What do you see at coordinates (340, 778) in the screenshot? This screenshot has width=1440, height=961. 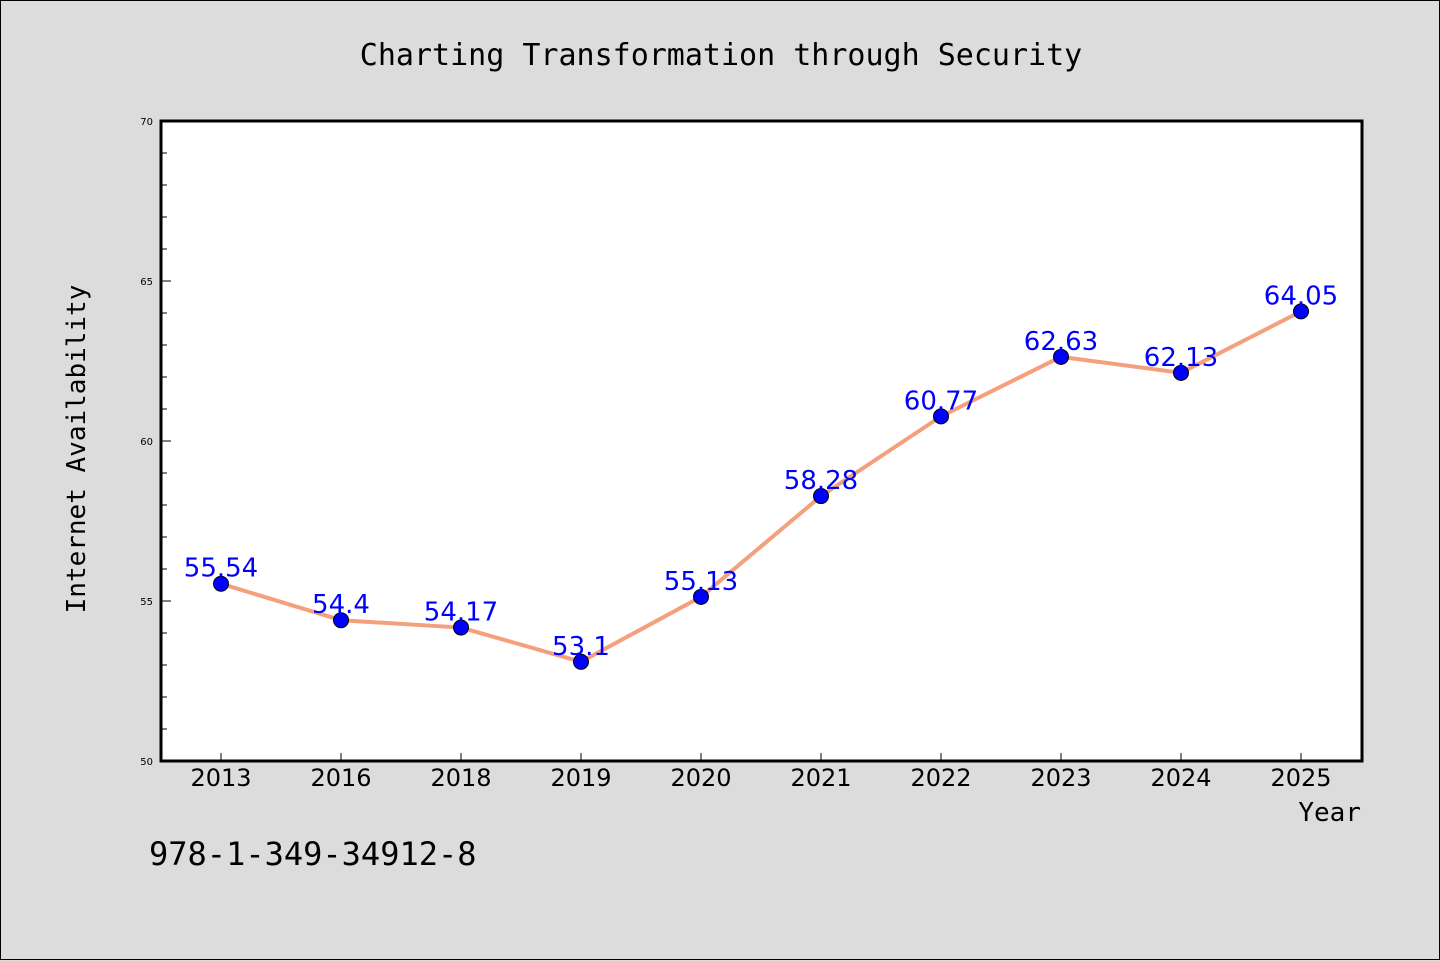 I see `x-tick-label: 2016` at bounding box center [340, 778].